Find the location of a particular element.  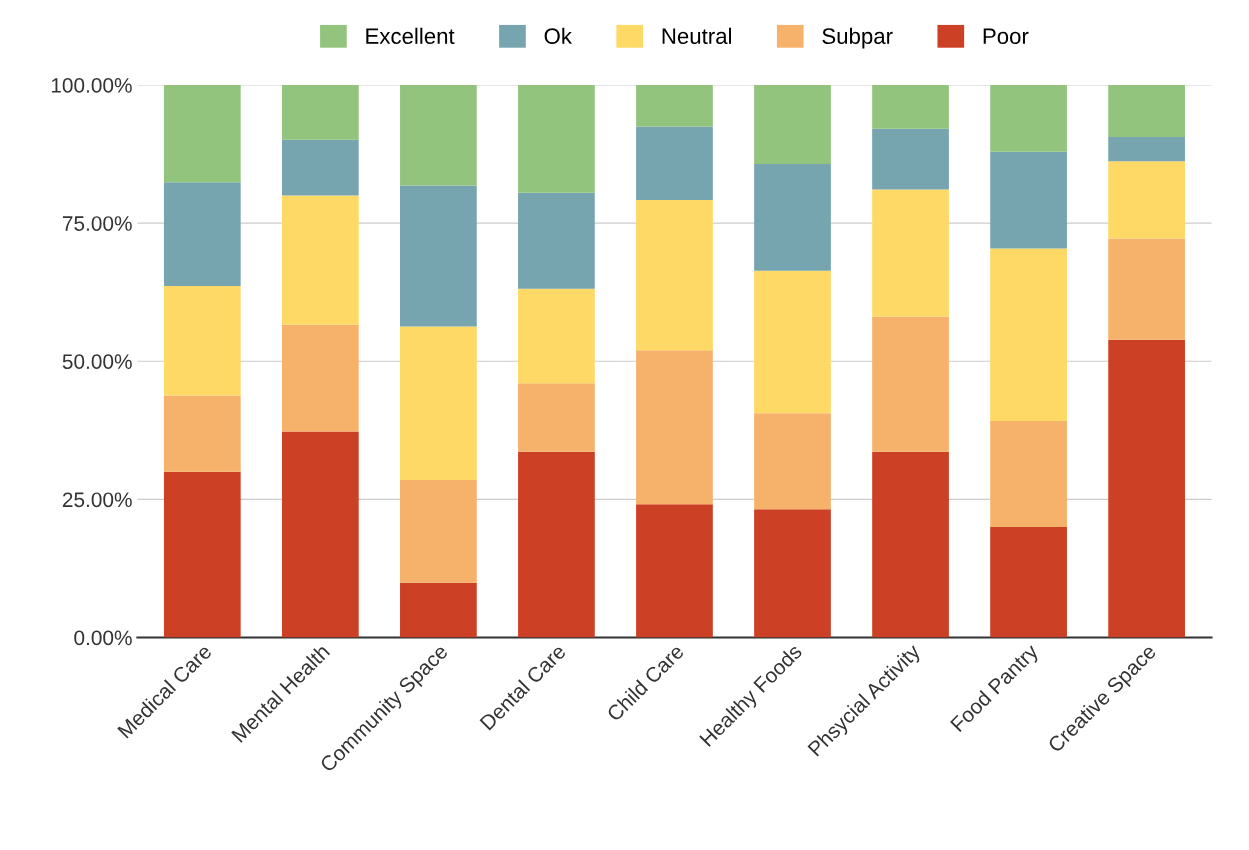

y-tick-label: 50.00% is located at coordinates (97, 361).